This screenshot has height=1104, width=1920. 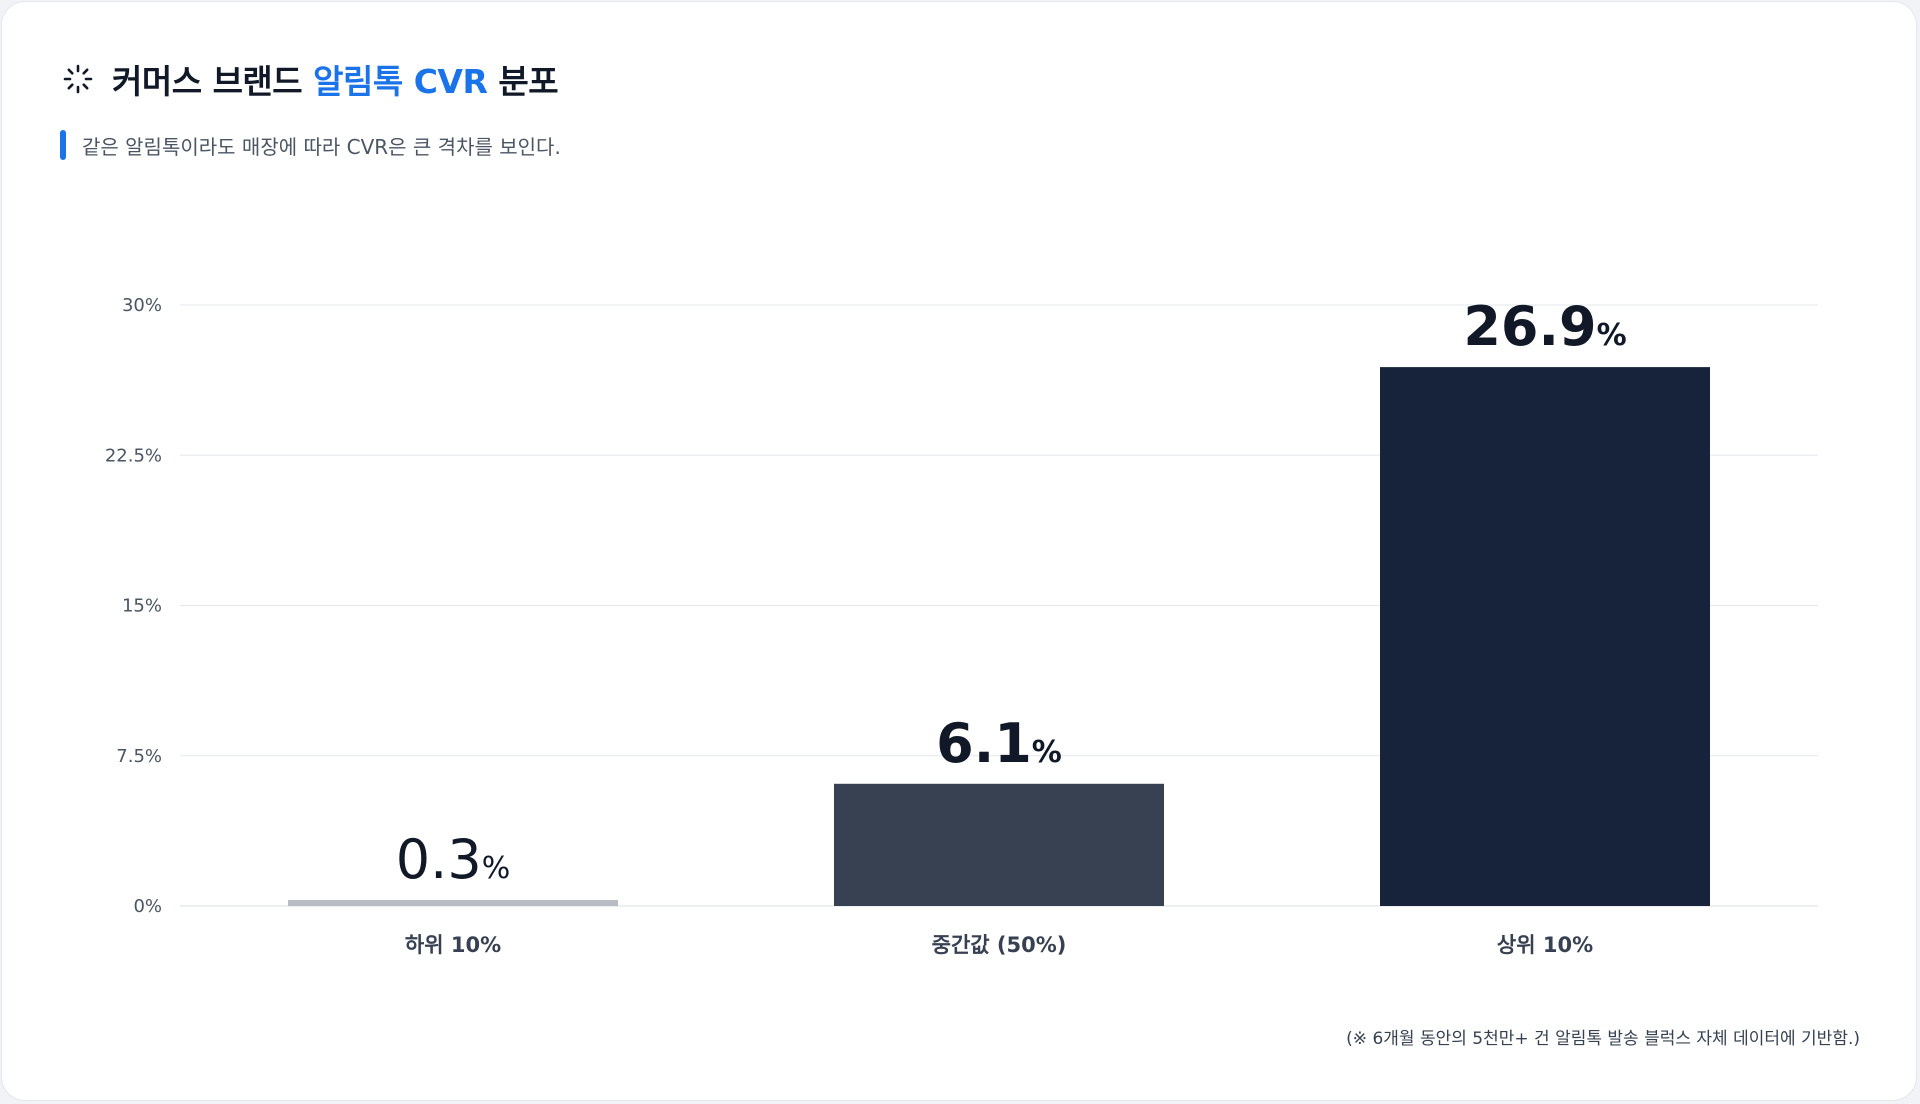 I want to click on subtitle: 같은 알림톡이라도 매장에 따라 CVR은 큰 격차를 보인다., so click(x=321, y=146).